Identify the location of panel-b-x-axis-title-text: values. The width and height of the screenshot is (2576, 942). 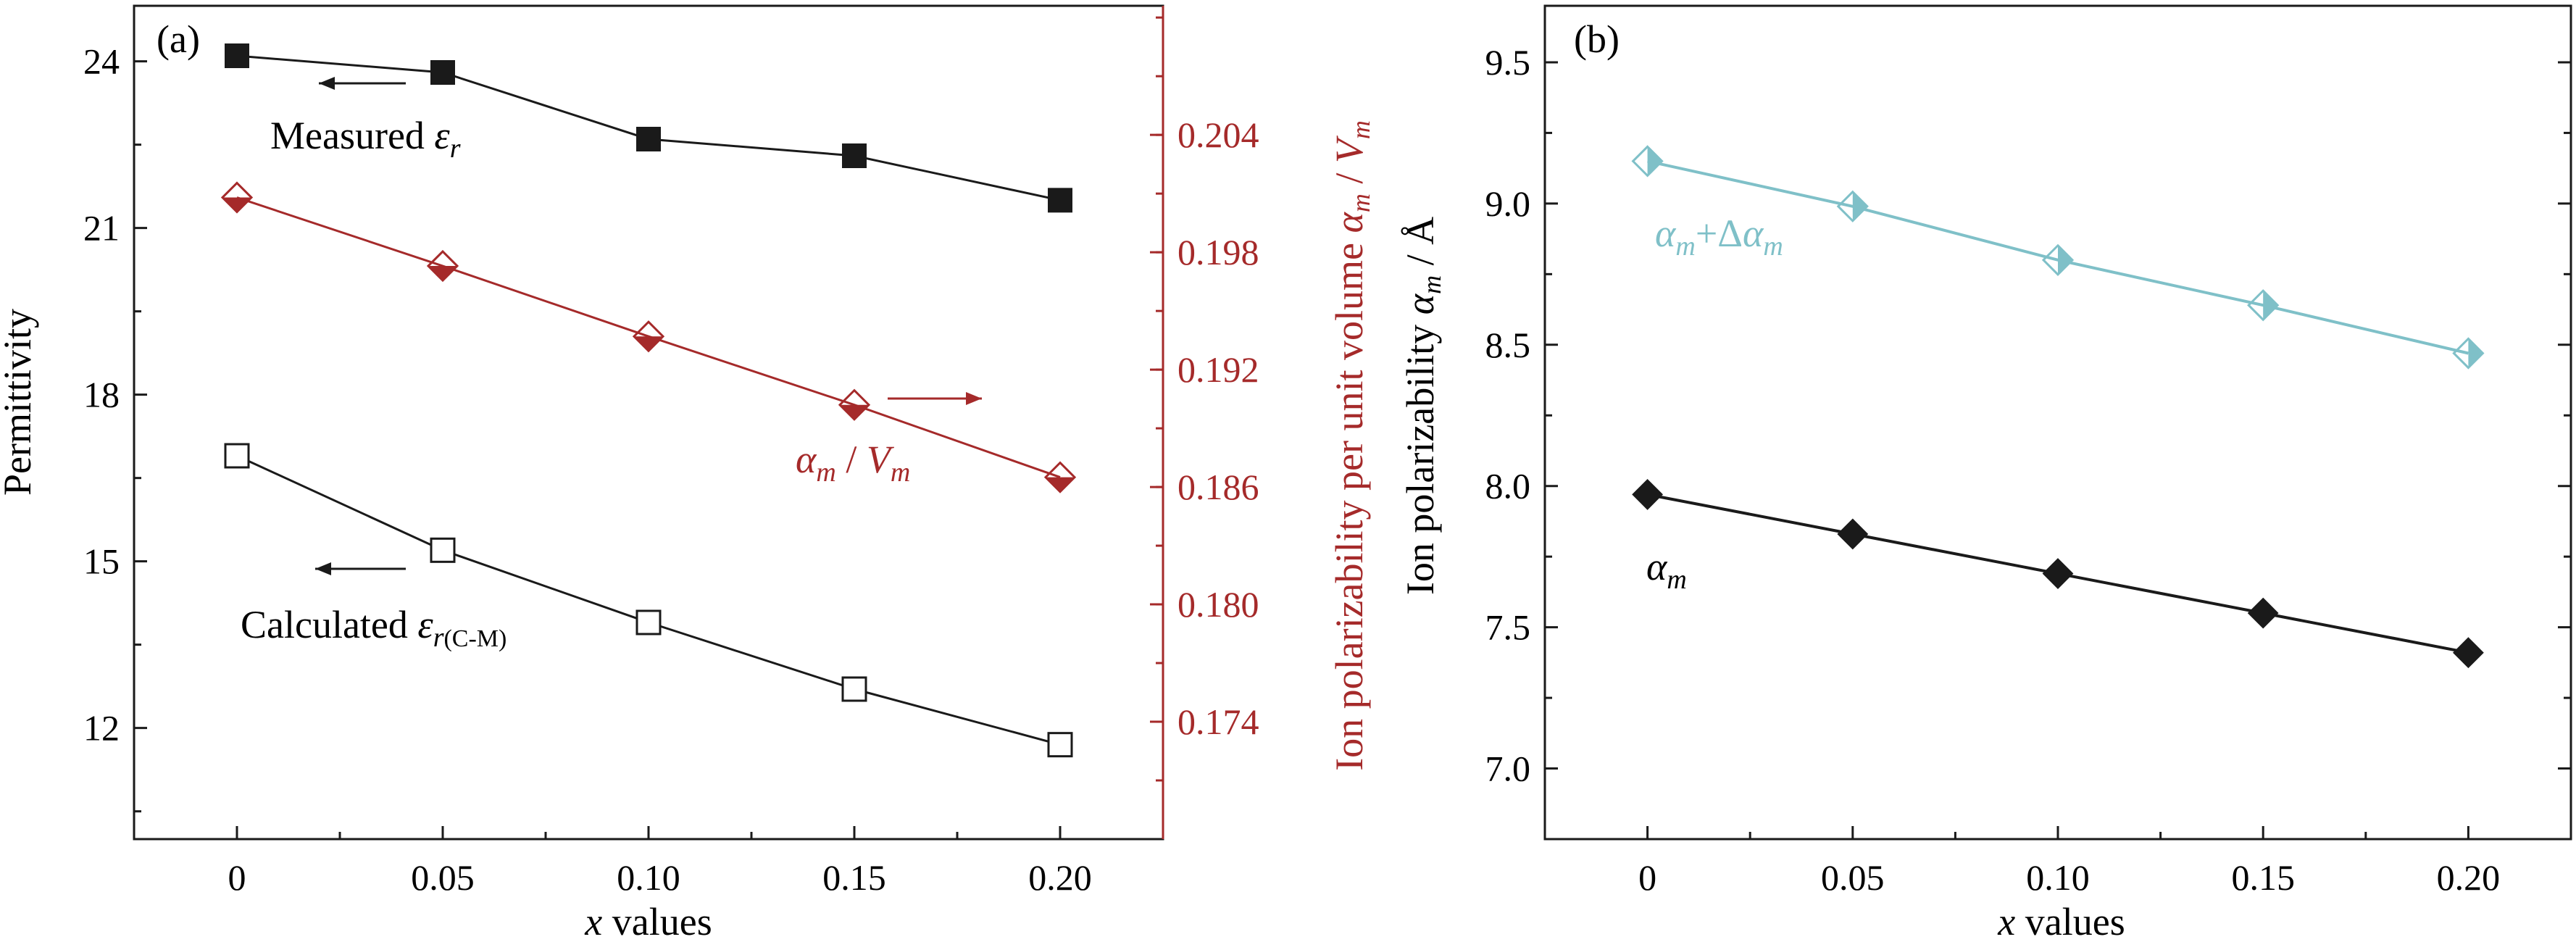
(2070, 921).